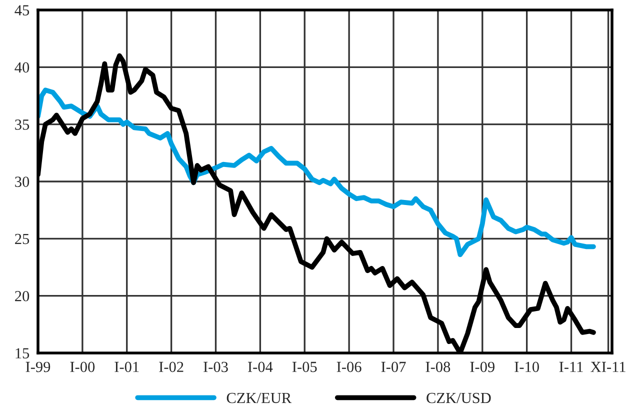 Image resolution: width=629 pixels, height=420 pixels. I want to click on y-tick-label: 35, so click(22, 125).